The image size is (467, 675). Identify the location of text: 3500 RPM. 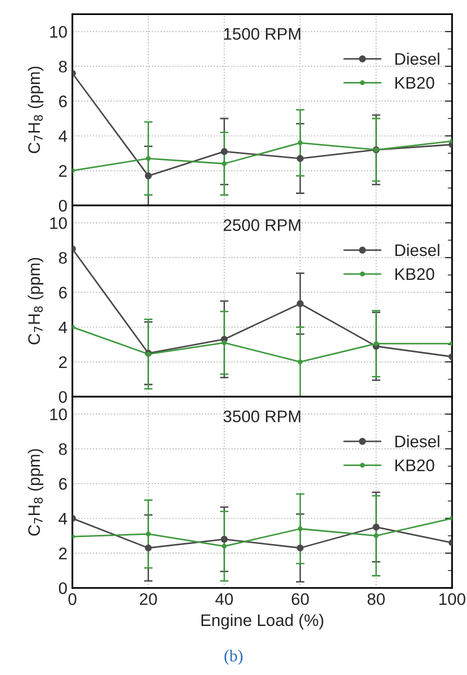
(261, 416).